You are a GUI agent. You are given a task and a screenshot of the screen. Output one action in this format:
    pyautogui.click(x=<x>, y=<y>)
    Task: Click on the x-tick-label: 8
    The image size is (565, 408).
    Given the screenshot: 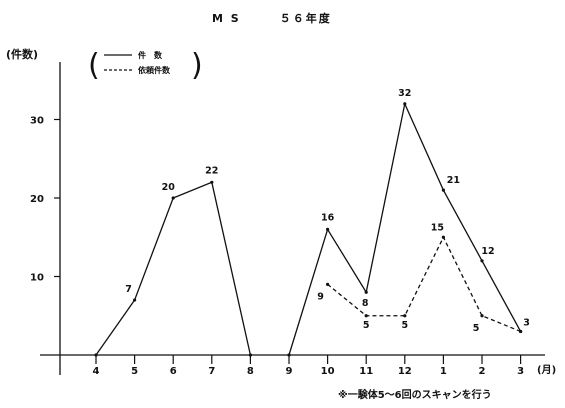 What is the action you would take?
    pyautogui.click(x=250, y=371)
    